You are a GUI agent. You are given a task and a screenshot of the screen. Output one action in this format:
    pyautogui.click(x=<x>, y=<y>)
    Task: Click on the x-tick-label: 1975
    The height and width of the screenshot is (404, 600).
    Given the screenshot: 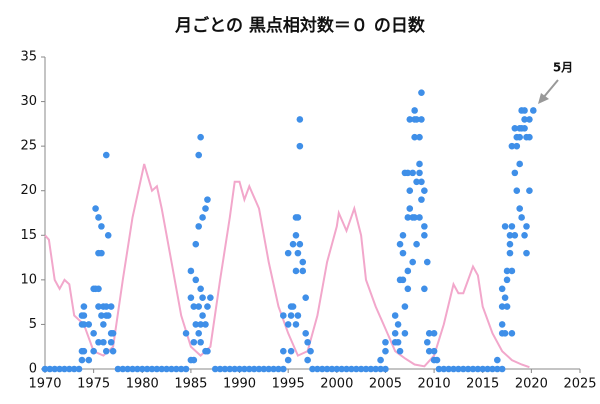 What is the action you would take?
    pyautogui.click(x=93, y=384)
    